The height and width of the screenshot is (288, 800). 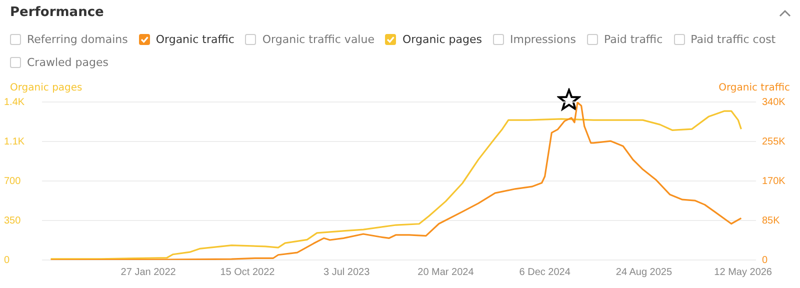 I want to click on text: Organic traffic value, so click(x=318, y=39).